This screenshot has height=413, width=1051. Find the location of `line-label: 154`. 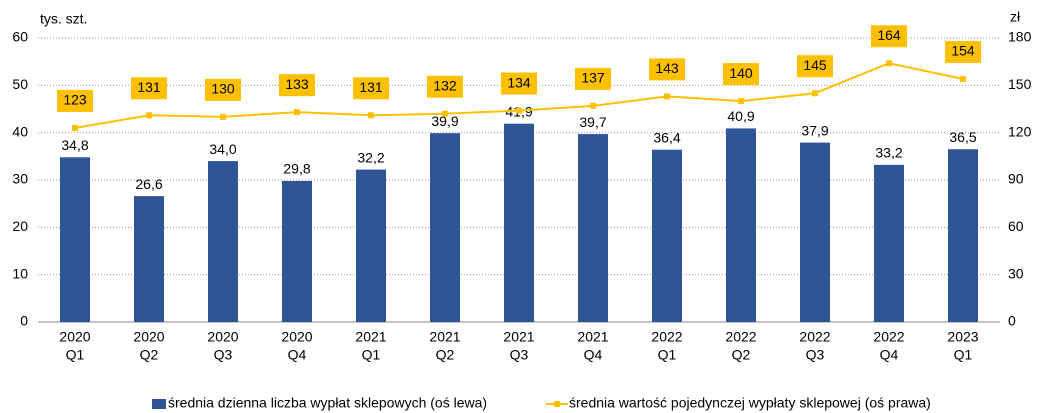

line-label: 154 is located at coordinates (963, 51).